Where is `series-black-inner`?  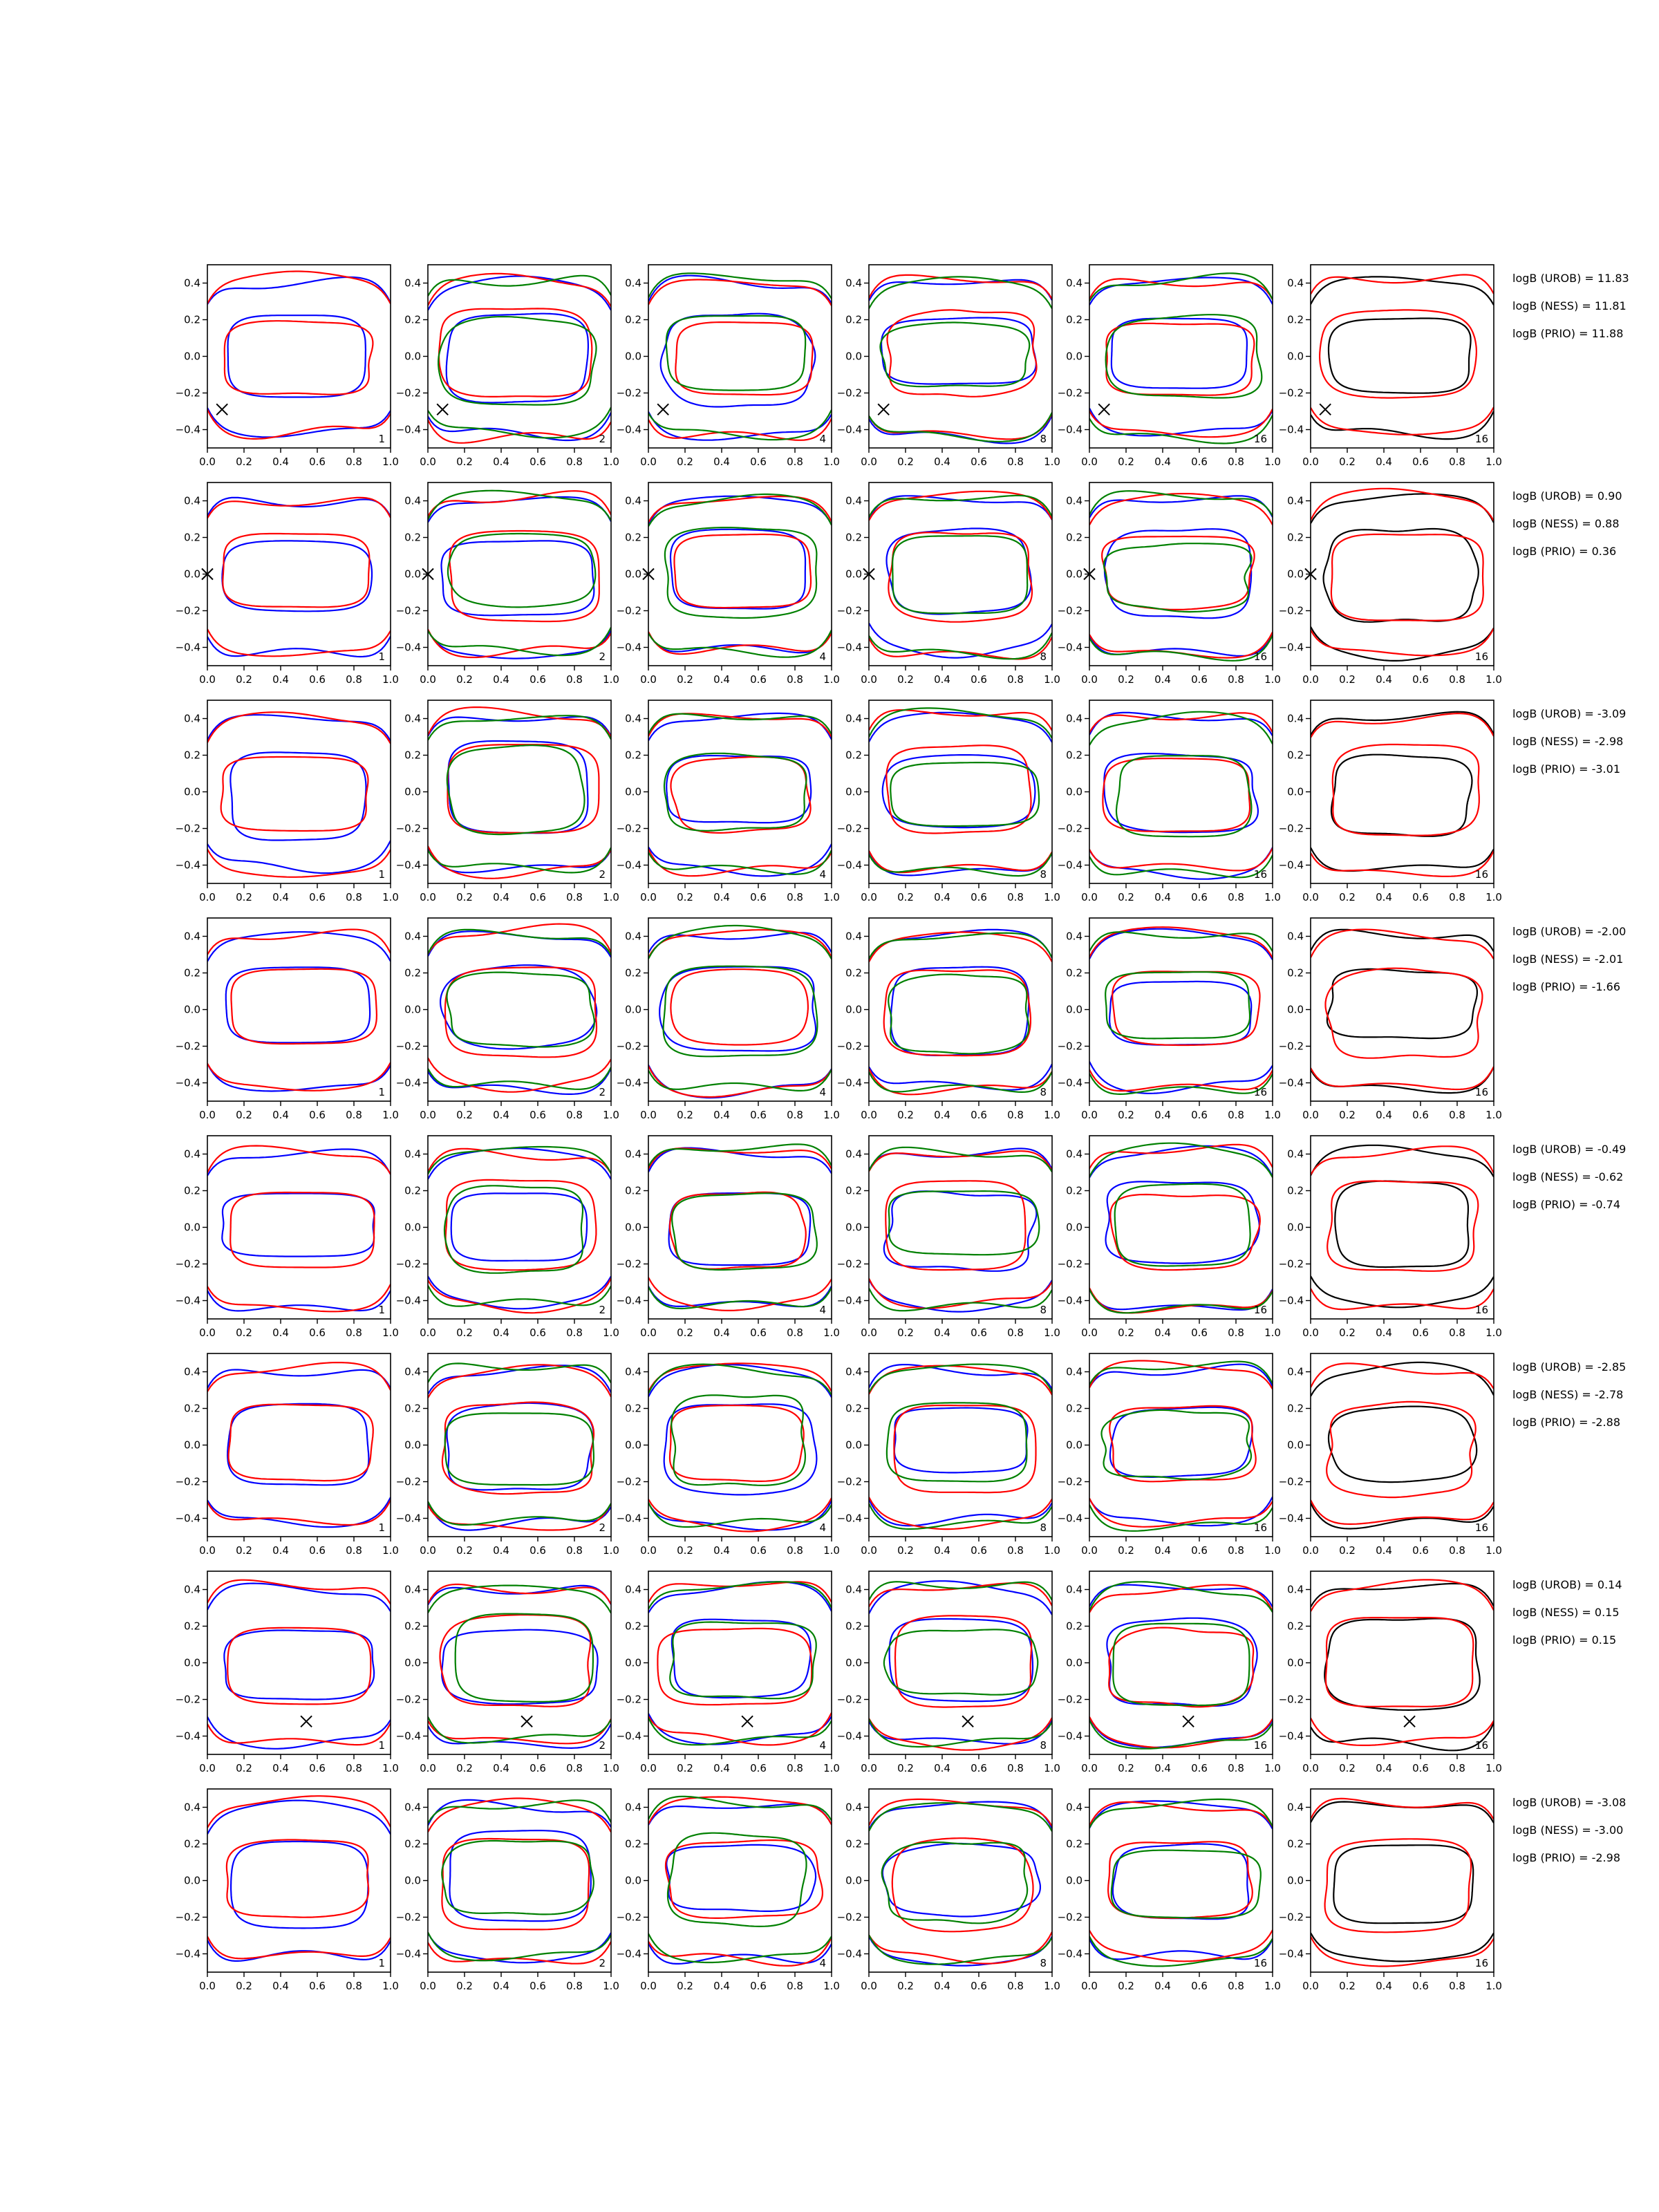 series-black-inner is located at coordinates (1401, 795).